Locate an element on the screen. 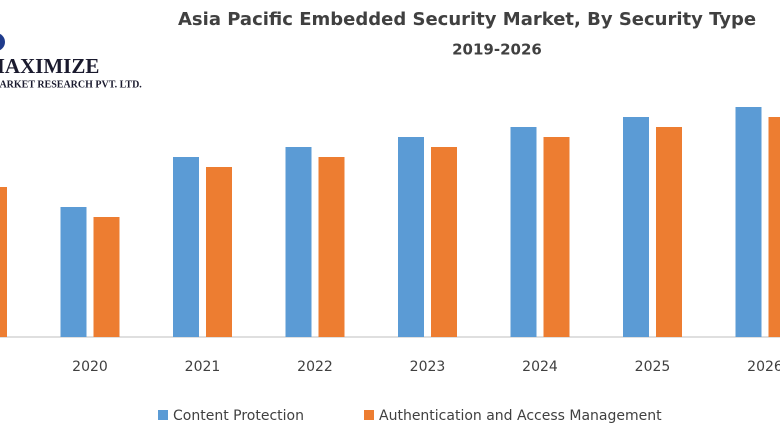 This screenshot has height=440, width=780. x-tick-label: 2025 is located at coordinates (653, 367).